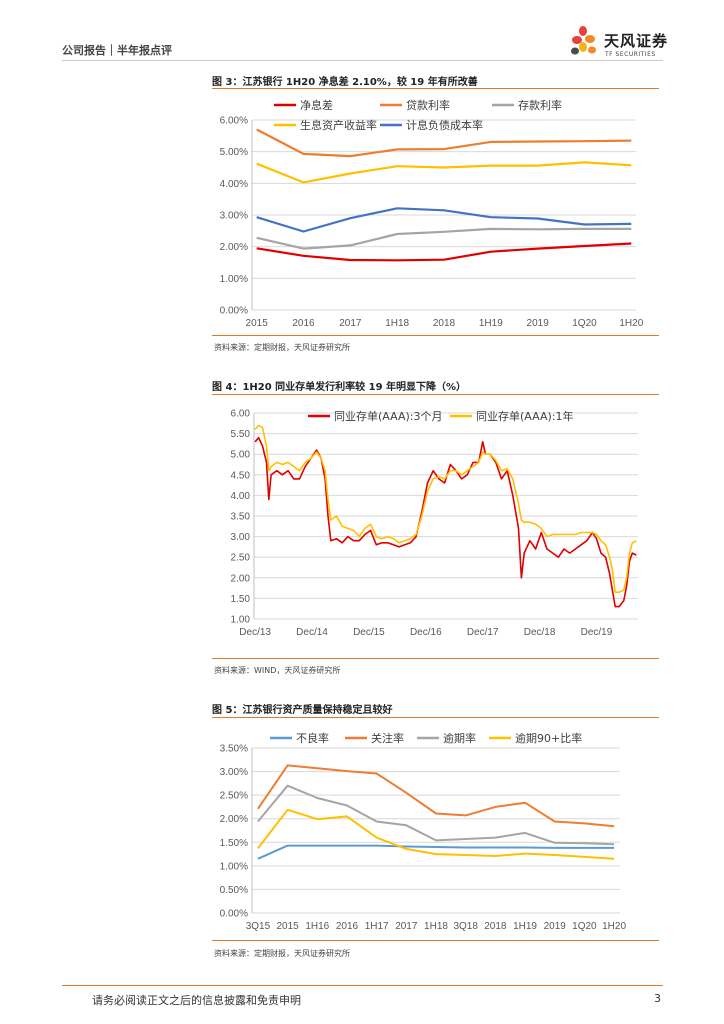  What do you see at coordinates (435, 658) in the screenshot?
I see `figure-4-bottom-rule` at bounding box center [435, 658].